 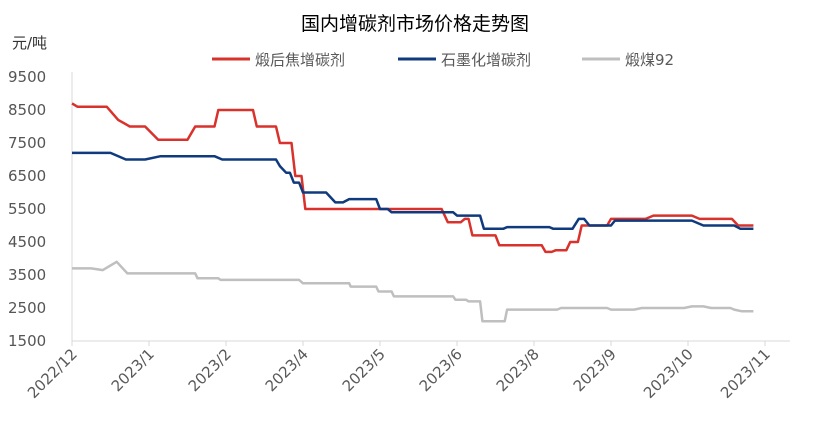 What do you see at coordinates (486, 60) in the screenshot?
I see `legend-label: 石墨化增碳剂` at bounding box center [486, 60].